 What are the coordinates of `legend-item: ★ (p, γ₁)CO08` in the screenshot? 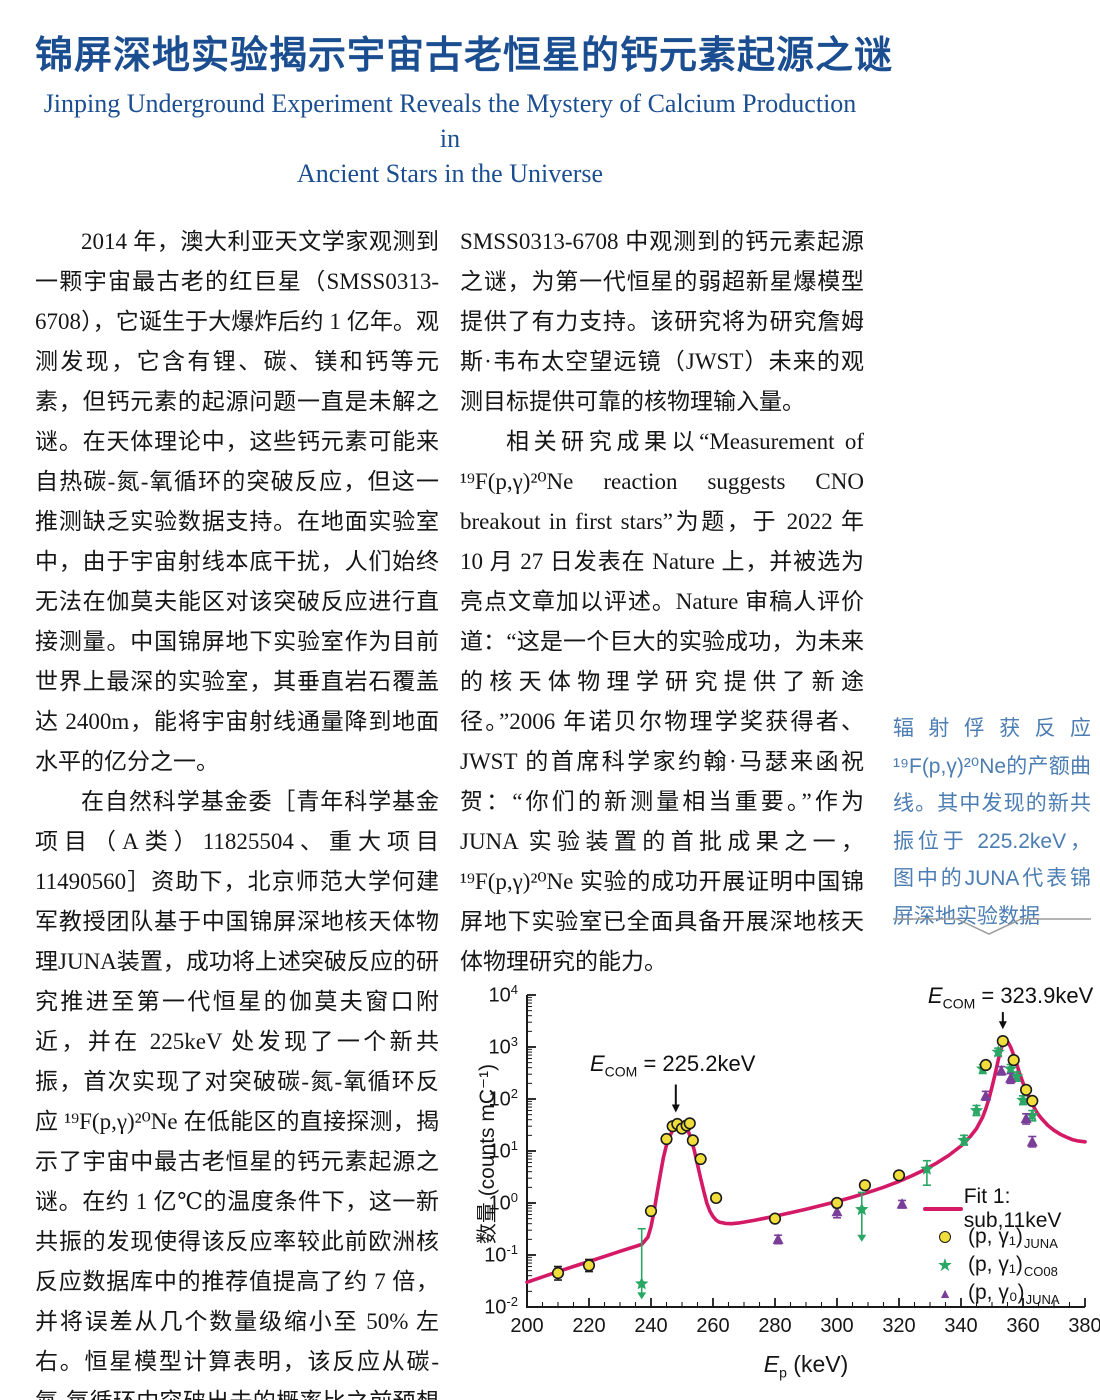 It's located at (1011, 1265).